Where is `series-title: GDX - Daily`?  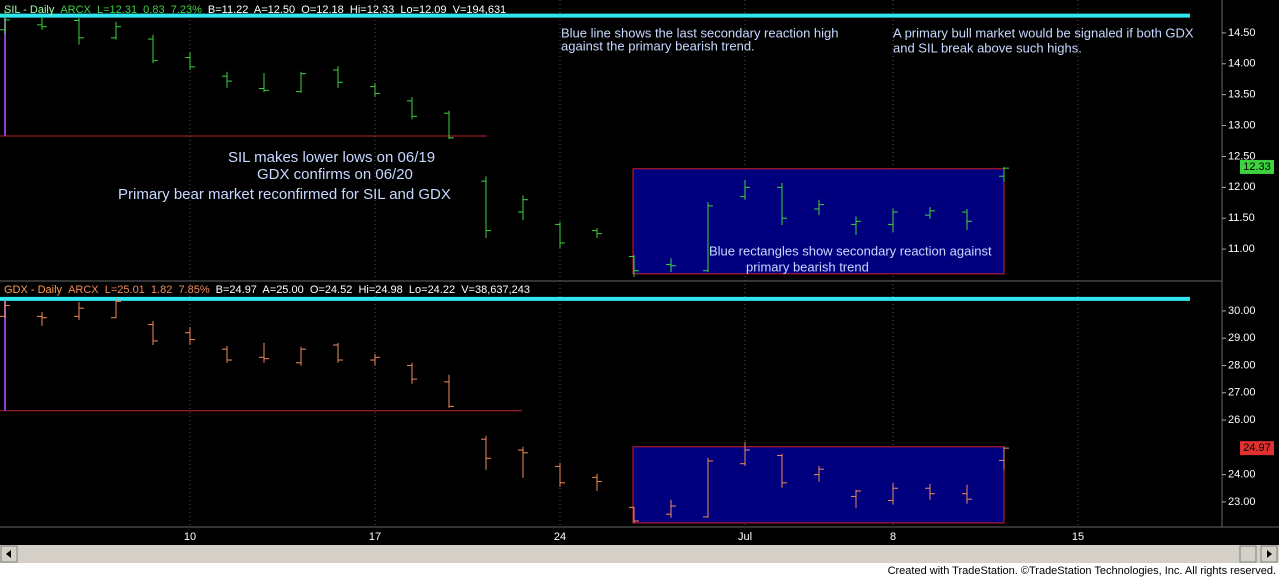
series-title: GDX - Daily is located at coordinates (33, 290).